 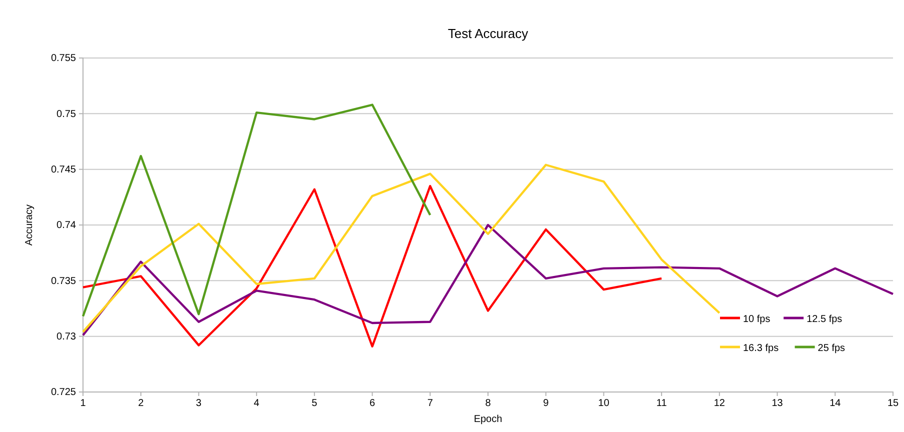 I want to click on x-tick-label: 6, so click(x=373, y=404).